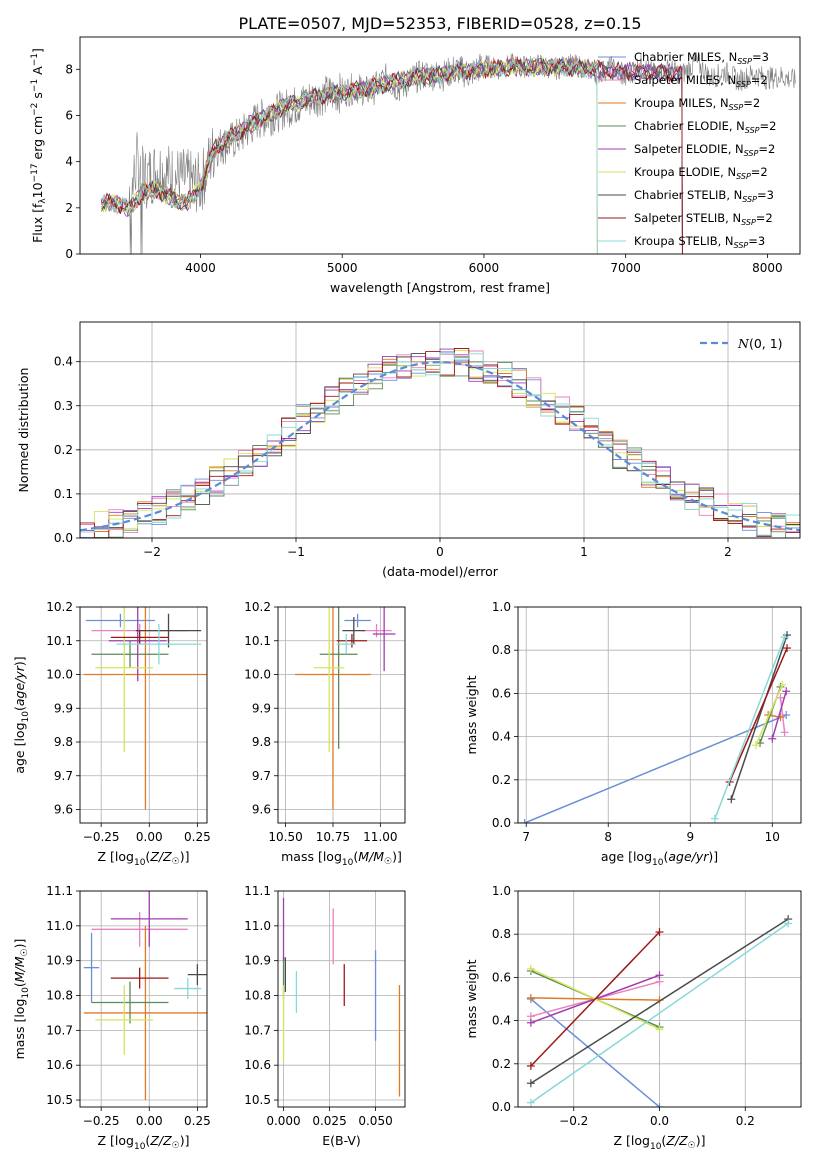 The image size is (819, 1170). I want to click on x-tick-label: 0.000, so click(283, 1121).